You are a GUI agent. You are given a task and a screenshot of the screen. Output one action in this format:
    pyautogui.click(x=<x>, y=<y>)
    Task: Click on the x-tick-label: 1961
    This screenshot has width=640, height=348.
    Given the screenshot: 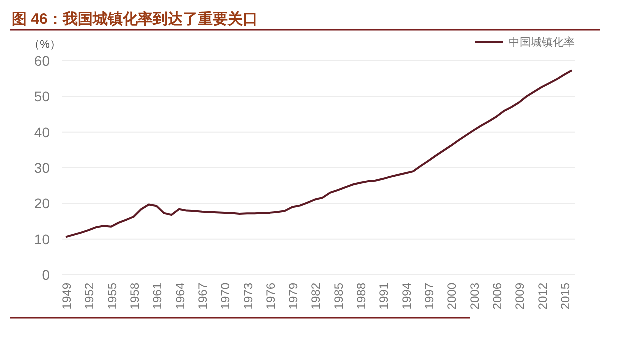 What is the action you would take?
    pyautogui.click(x=157, y=296)
    